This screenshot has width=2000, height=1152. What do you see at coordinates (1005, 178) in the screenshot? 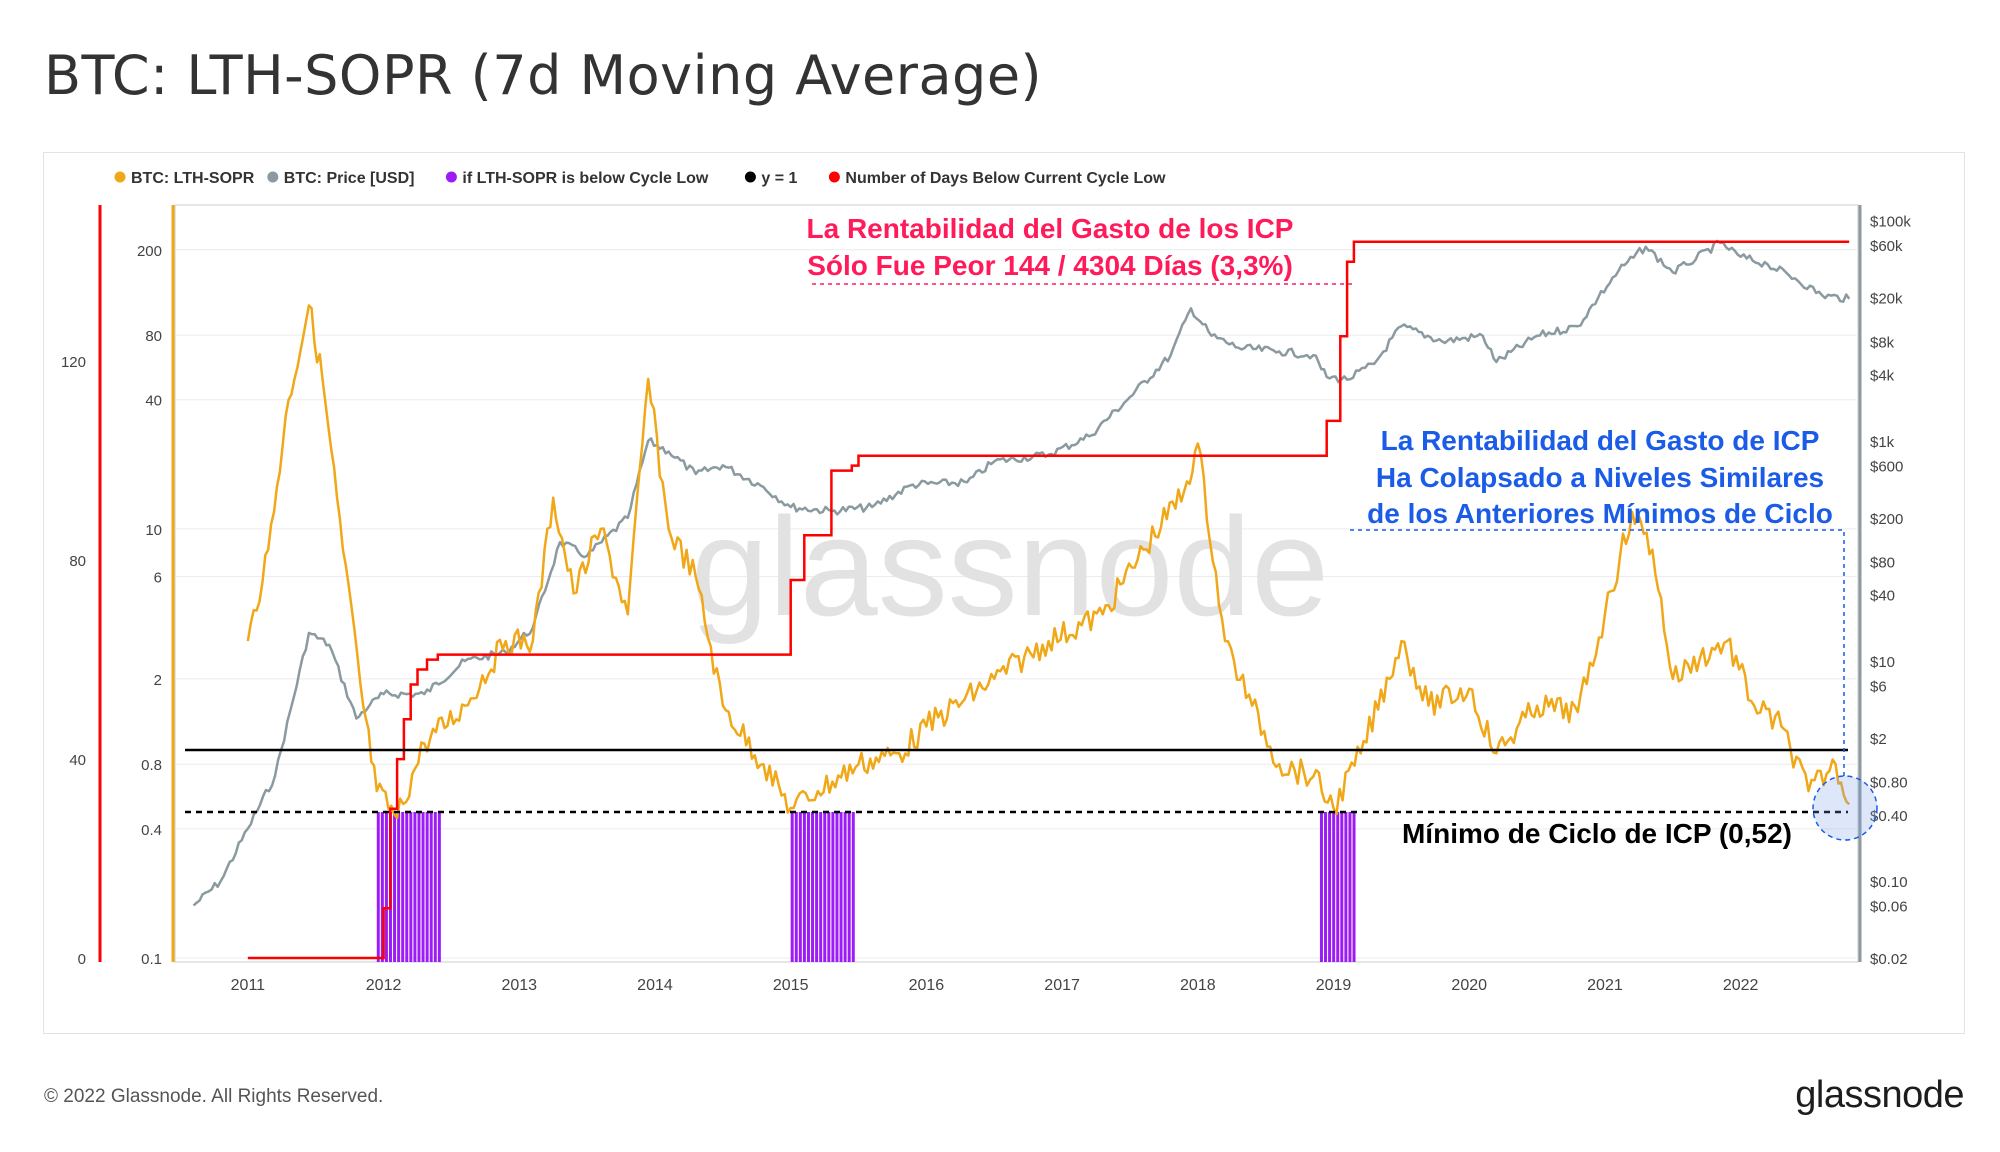
I see `legend-label-4: Number of Days Below Current Cycle Low` at bounding box center [1005, 178].